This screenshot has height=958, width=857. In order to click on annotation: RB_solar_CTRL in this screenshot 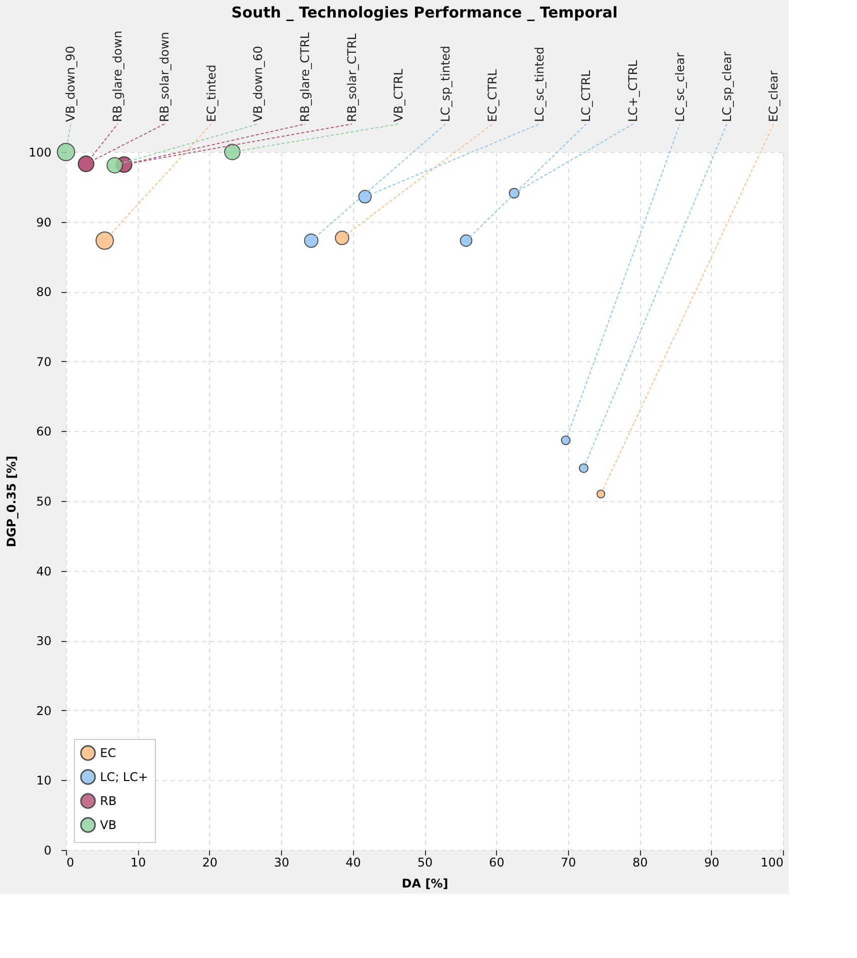, I will do `click(351, 77)`.